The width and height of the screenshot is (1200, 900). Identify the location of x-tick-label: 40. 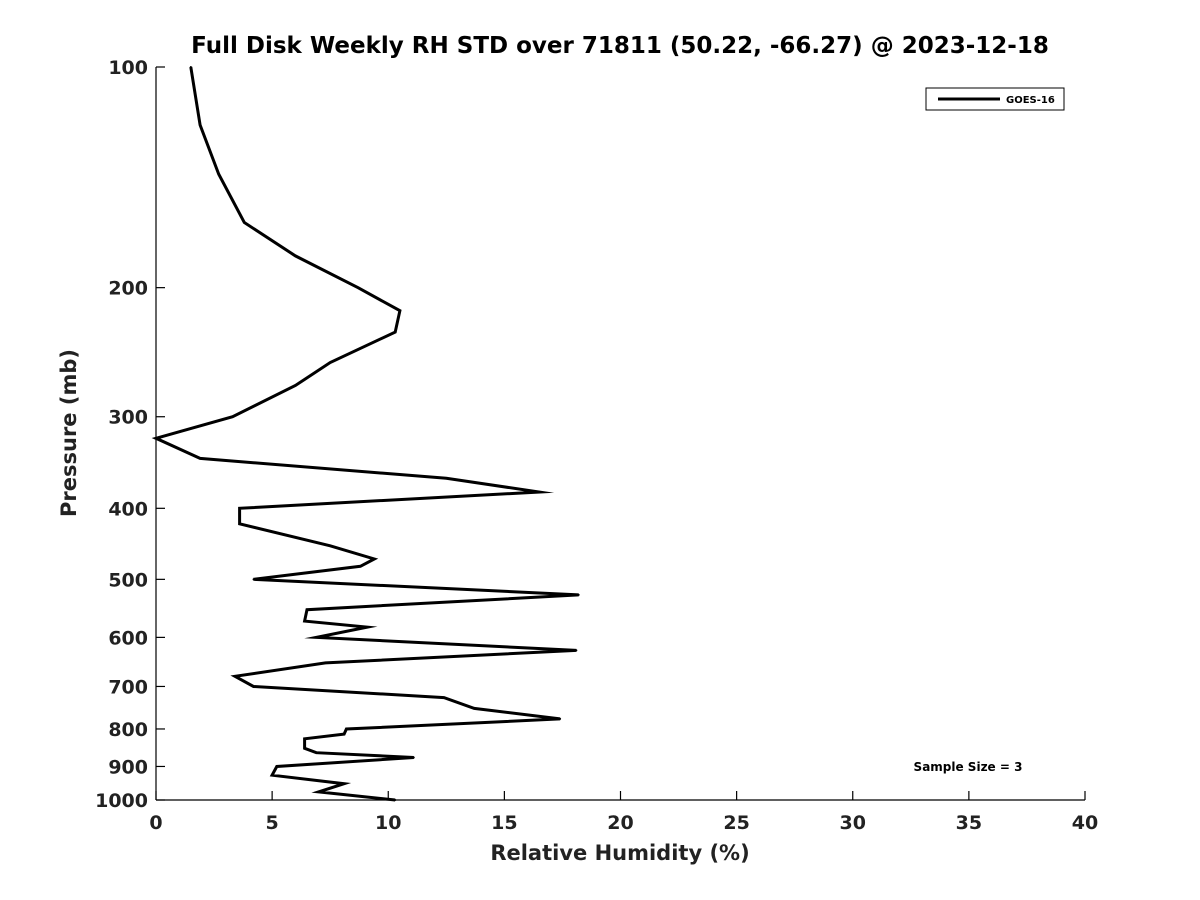
(1085, 823).